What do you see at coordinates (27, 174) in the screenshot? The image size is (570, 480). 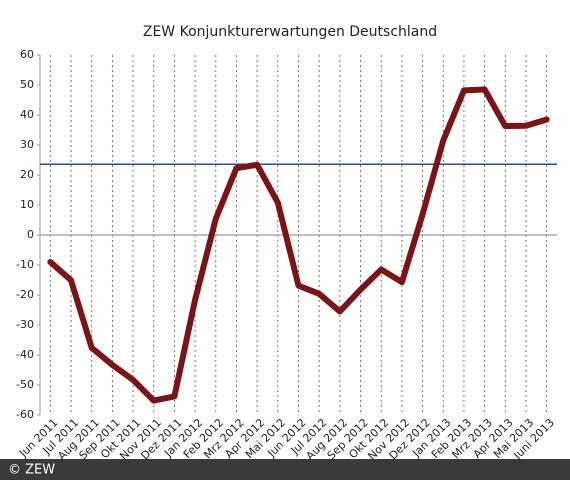 I see `y-tick-label: 20` at bounding box center [27, 174].